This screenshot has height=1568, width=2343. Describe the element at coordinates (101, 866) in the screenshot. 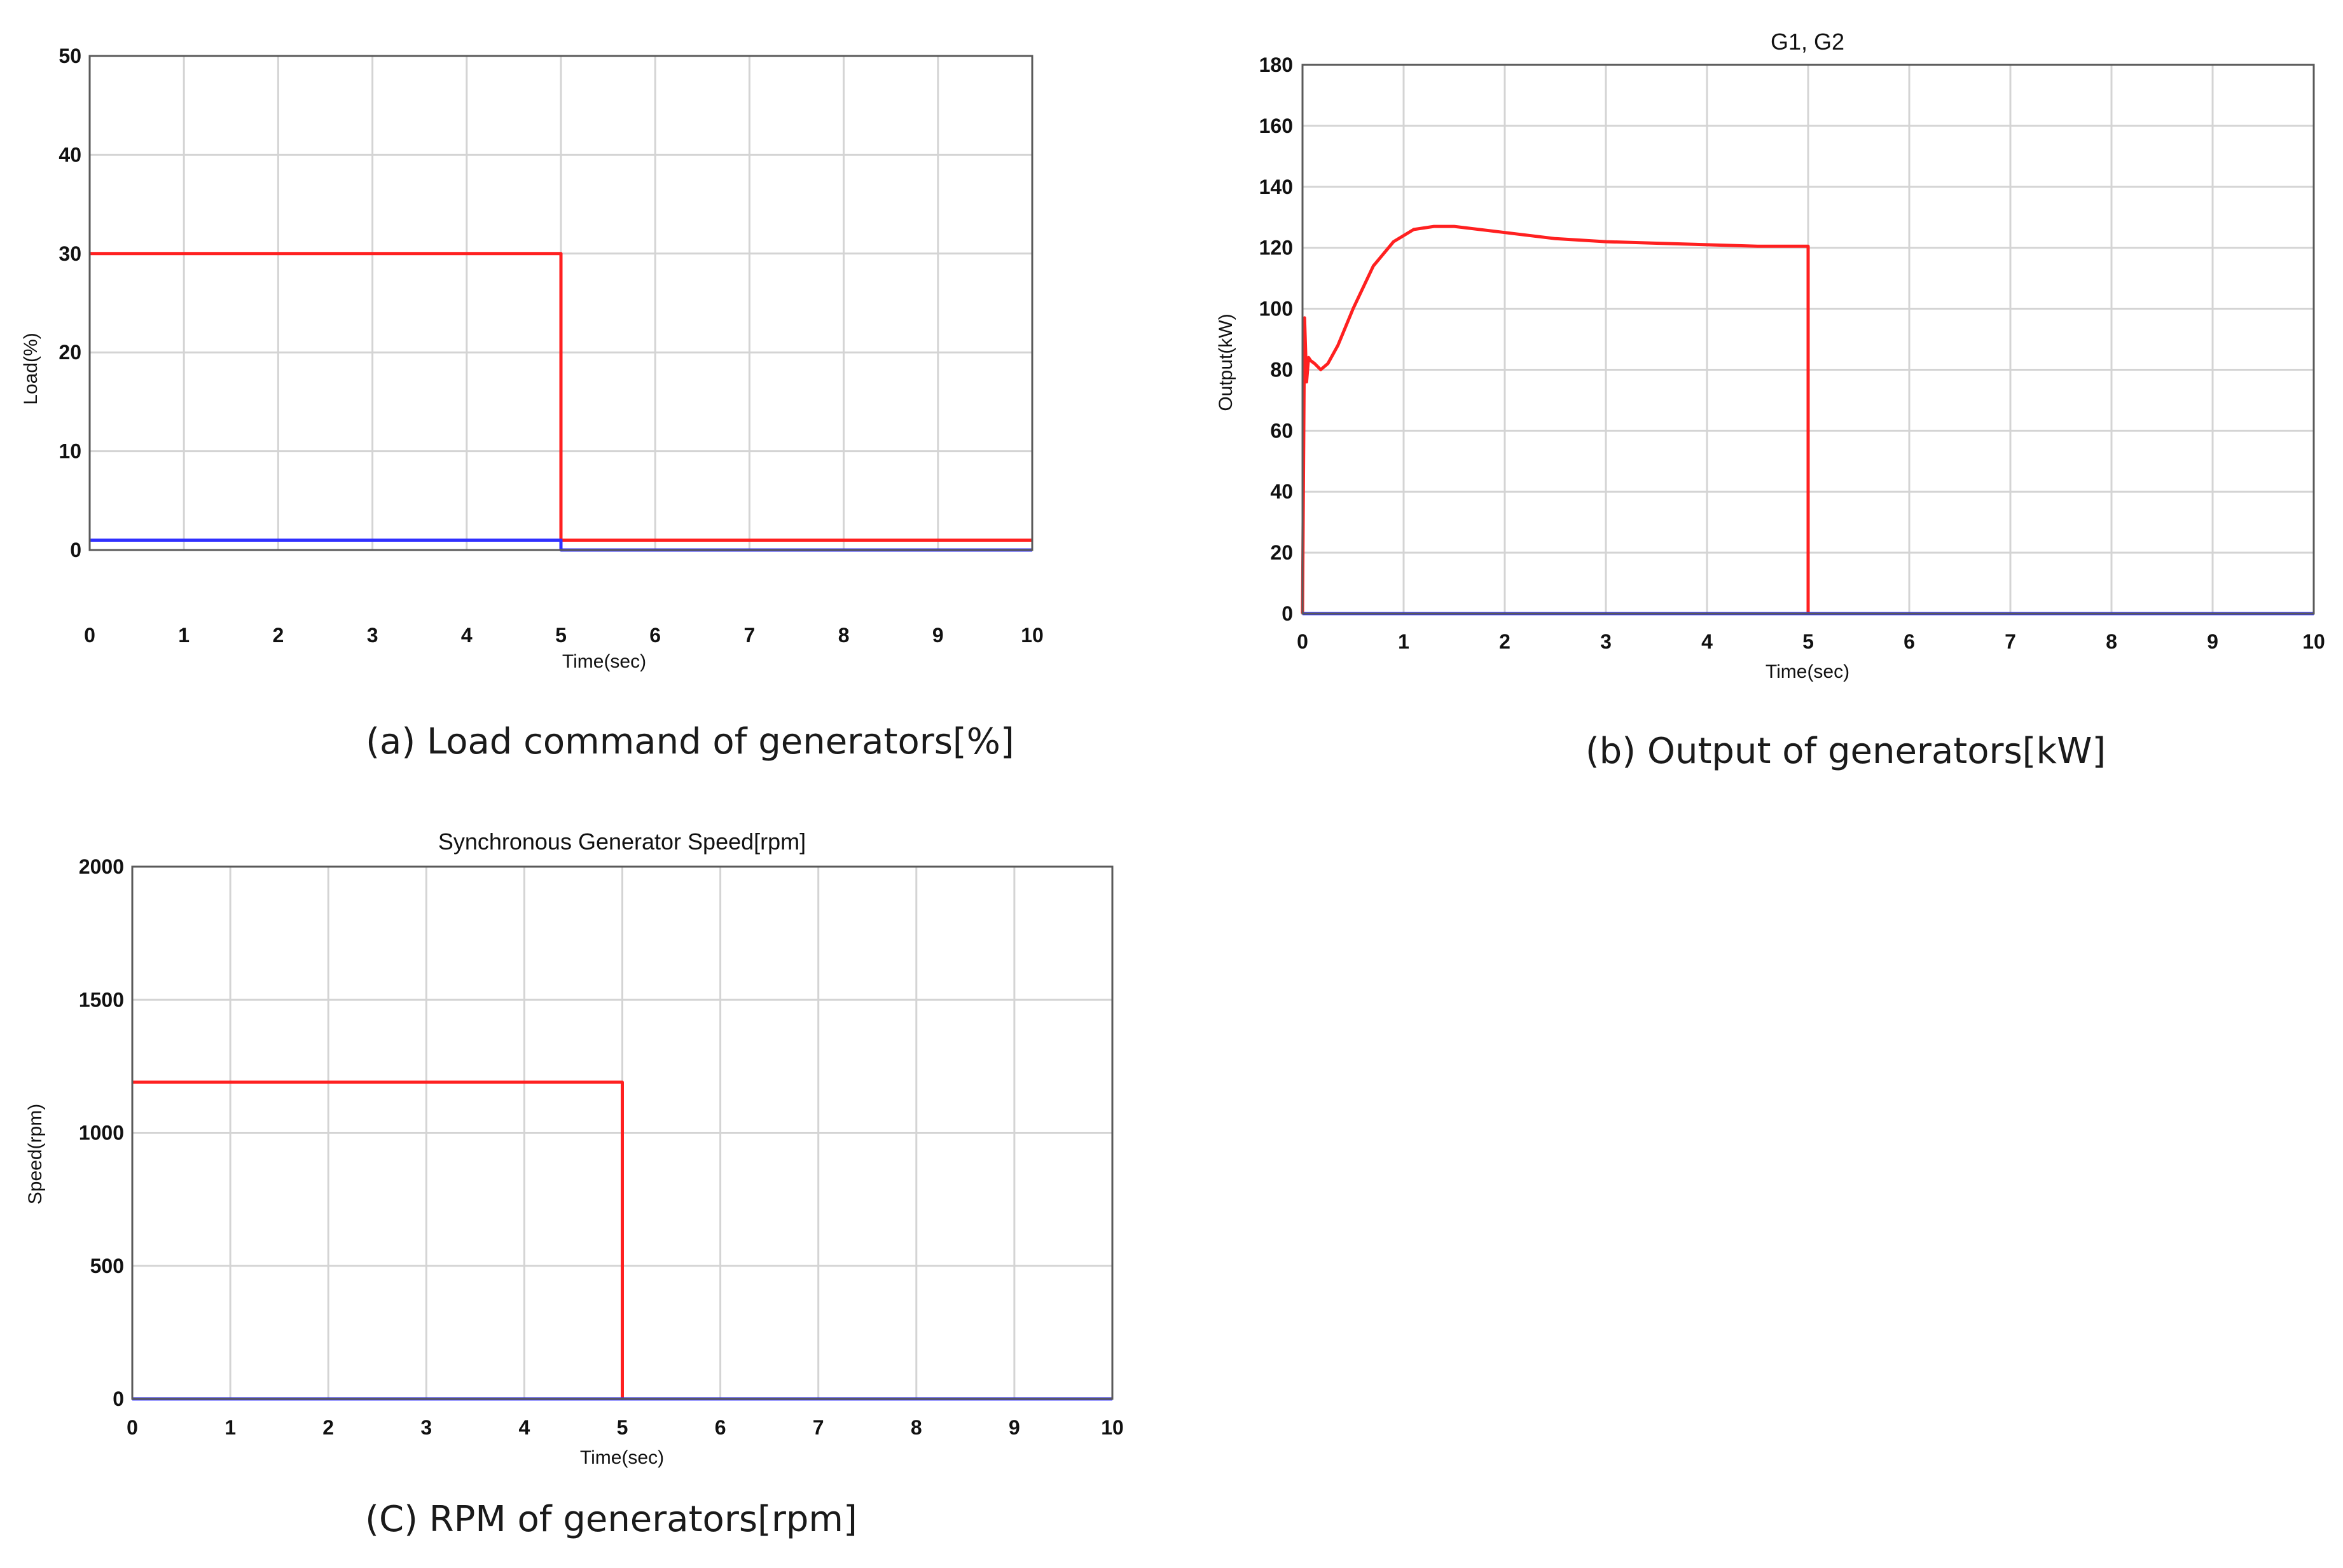

I see `y-tick-label: 2000` at that location.